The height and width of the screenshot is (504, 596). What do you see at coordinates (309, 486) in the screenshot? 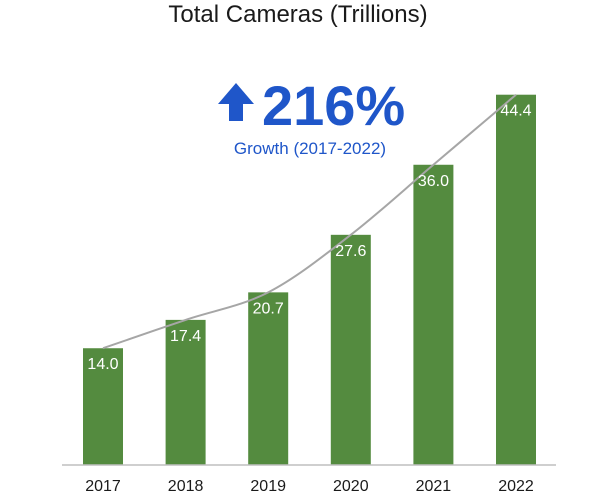
I see `x-tick-labels: 2017 2018 2019 2020 2021 2022` at bounding box center [309, 486].